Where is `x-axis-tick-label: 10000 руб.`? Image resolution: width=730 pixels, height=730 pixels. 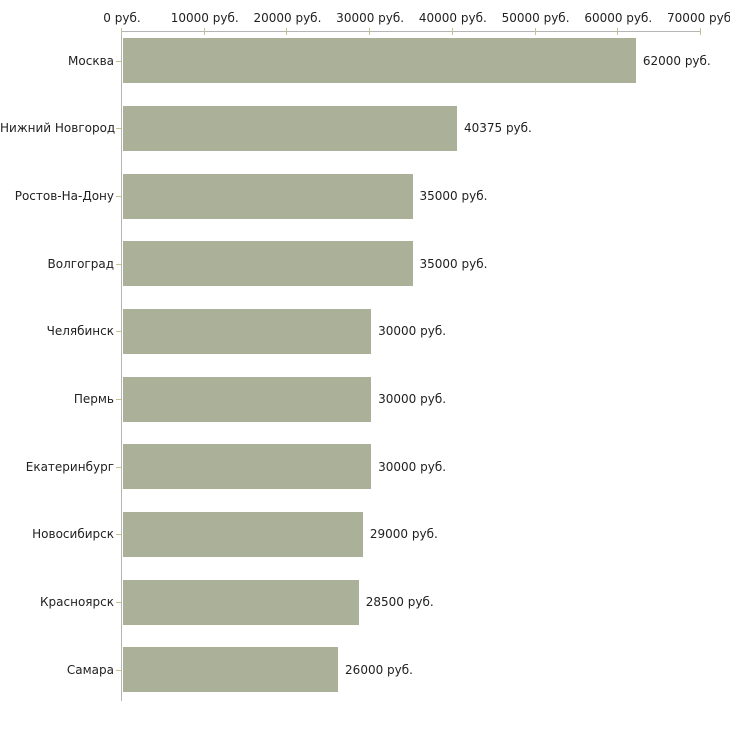
x-axis-tick-label: 10000 руб. is located at coordinates (204, 18).